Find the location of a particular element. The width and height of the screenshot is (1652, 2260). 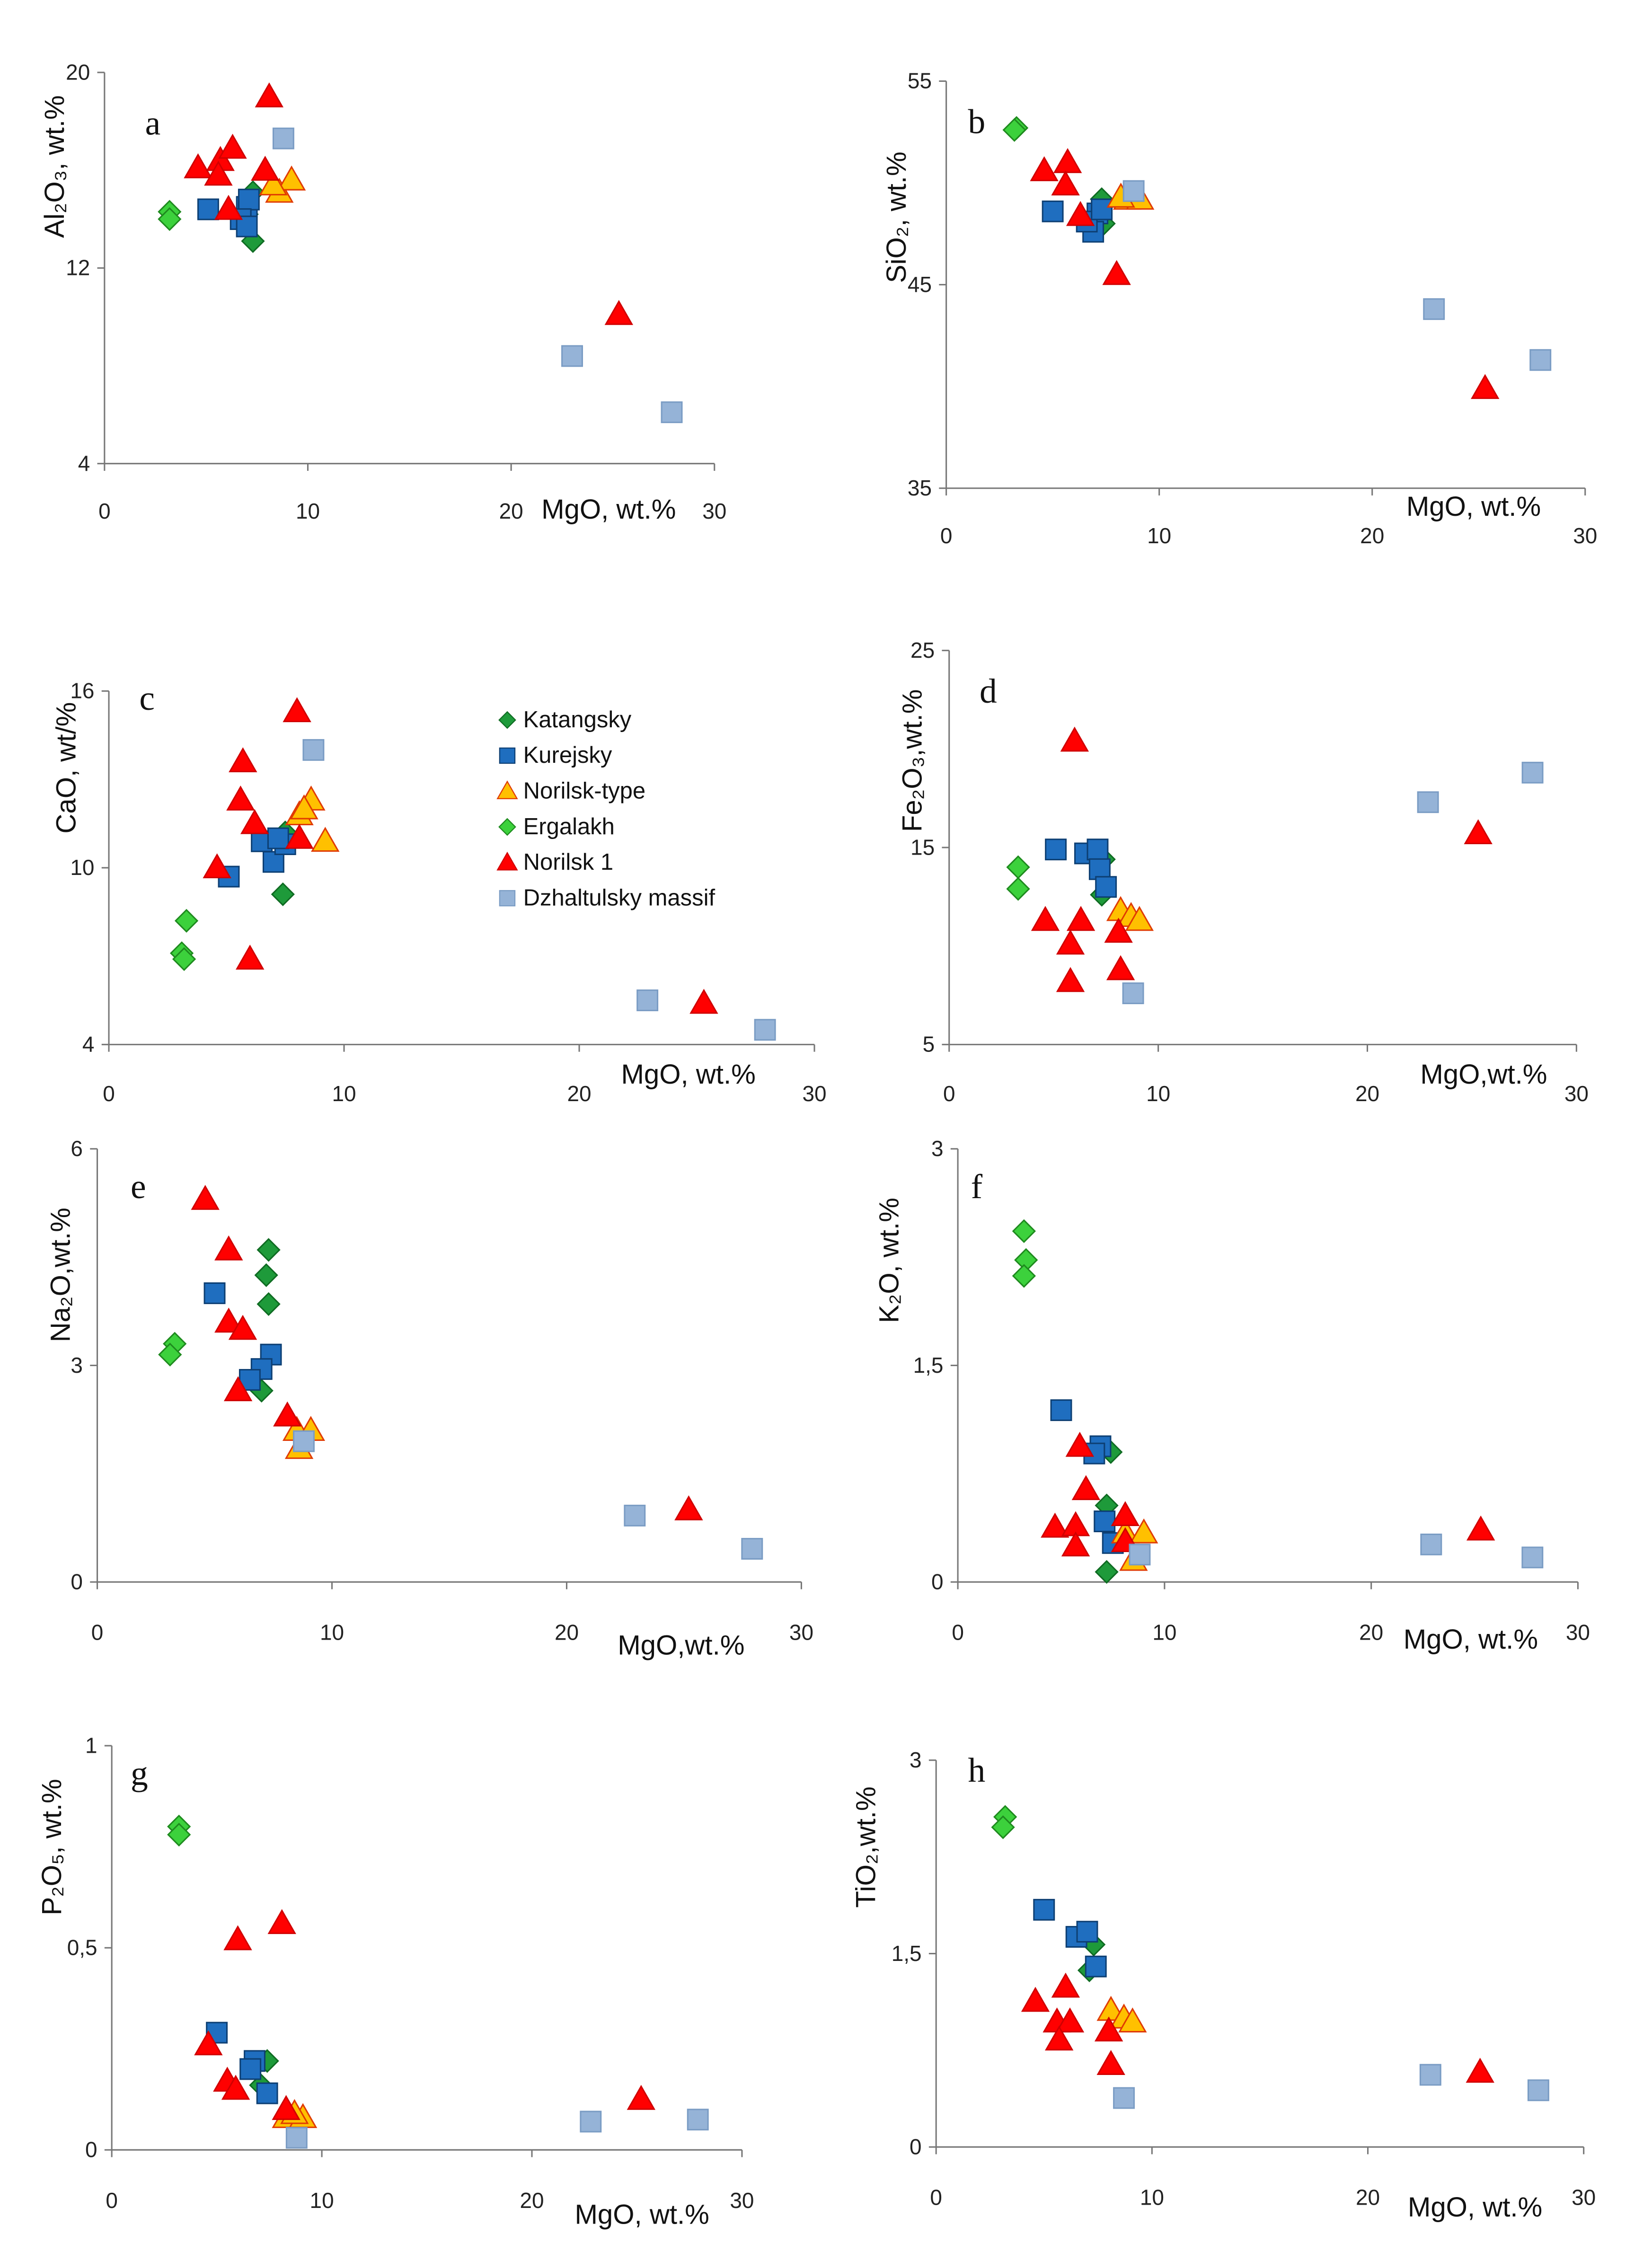

panel-letter: c is located at coordinates (147, 698).